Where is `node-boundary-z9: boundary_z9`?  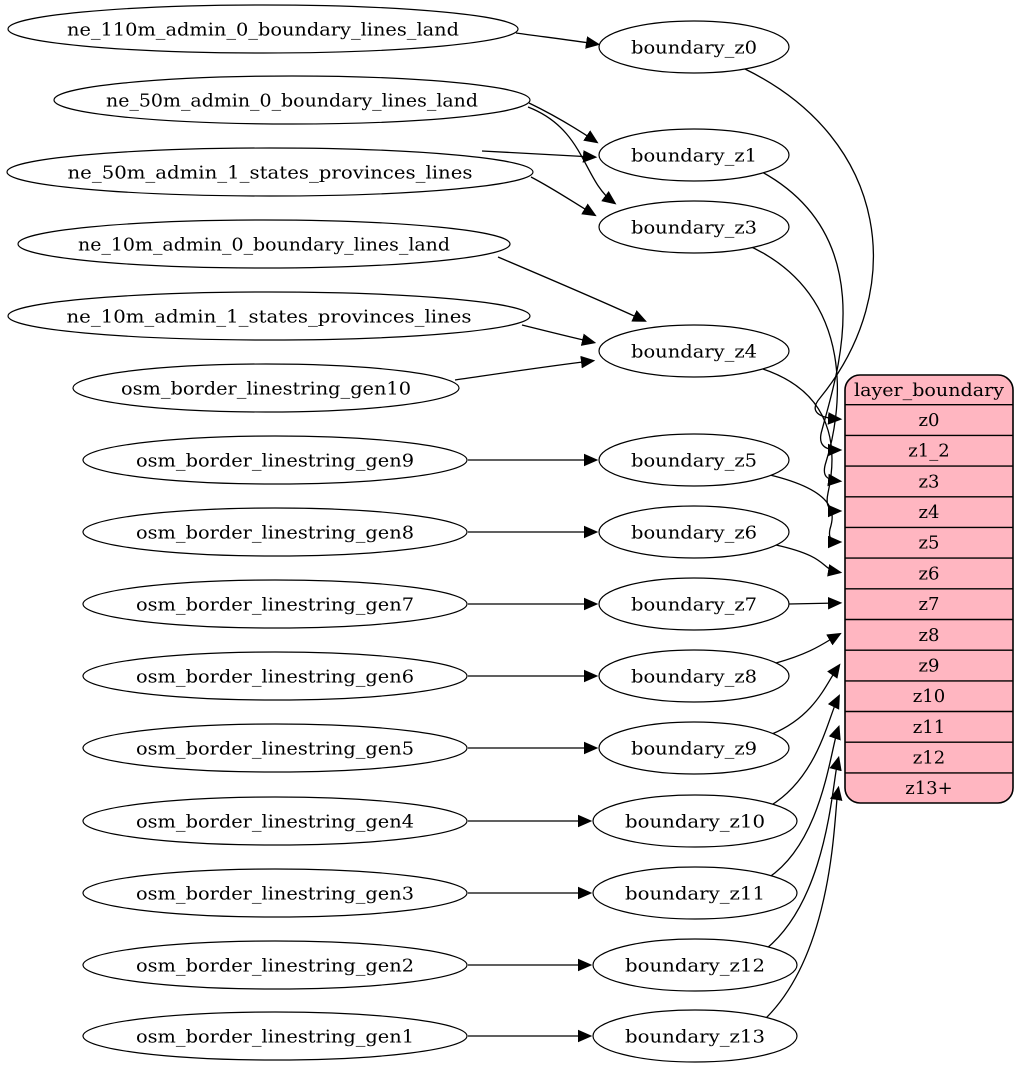 node-boundary-z9: boundary_z9 is located at coordinates (694, 748).